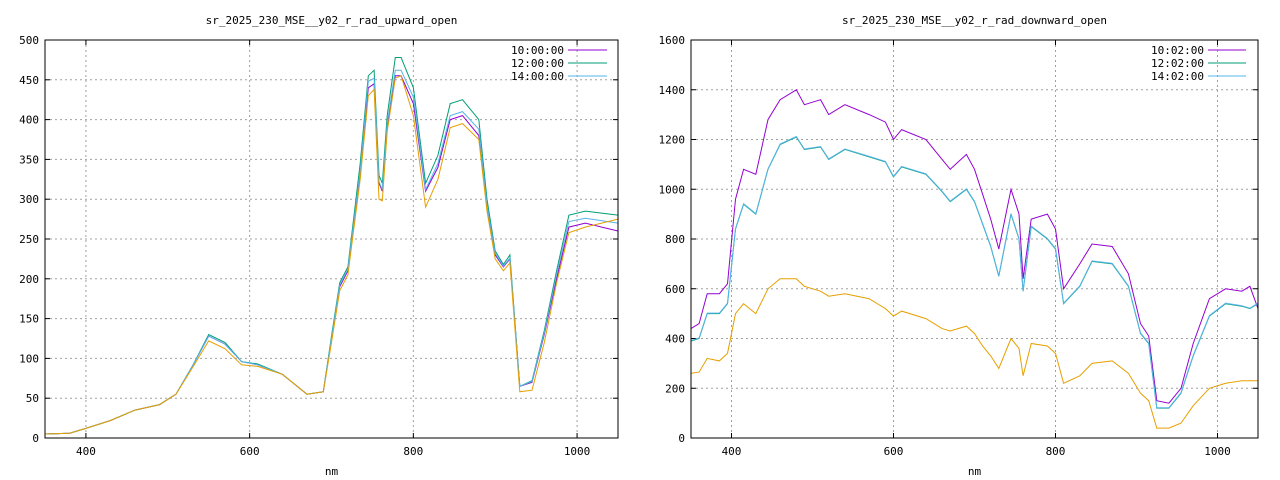 The height and width of the screenshot is (480, 1280). What do you see at coordinates (675, 388) in the screenshot?
I see `chart-2-y-tick-label: 200` at bounding box center [675, 388].